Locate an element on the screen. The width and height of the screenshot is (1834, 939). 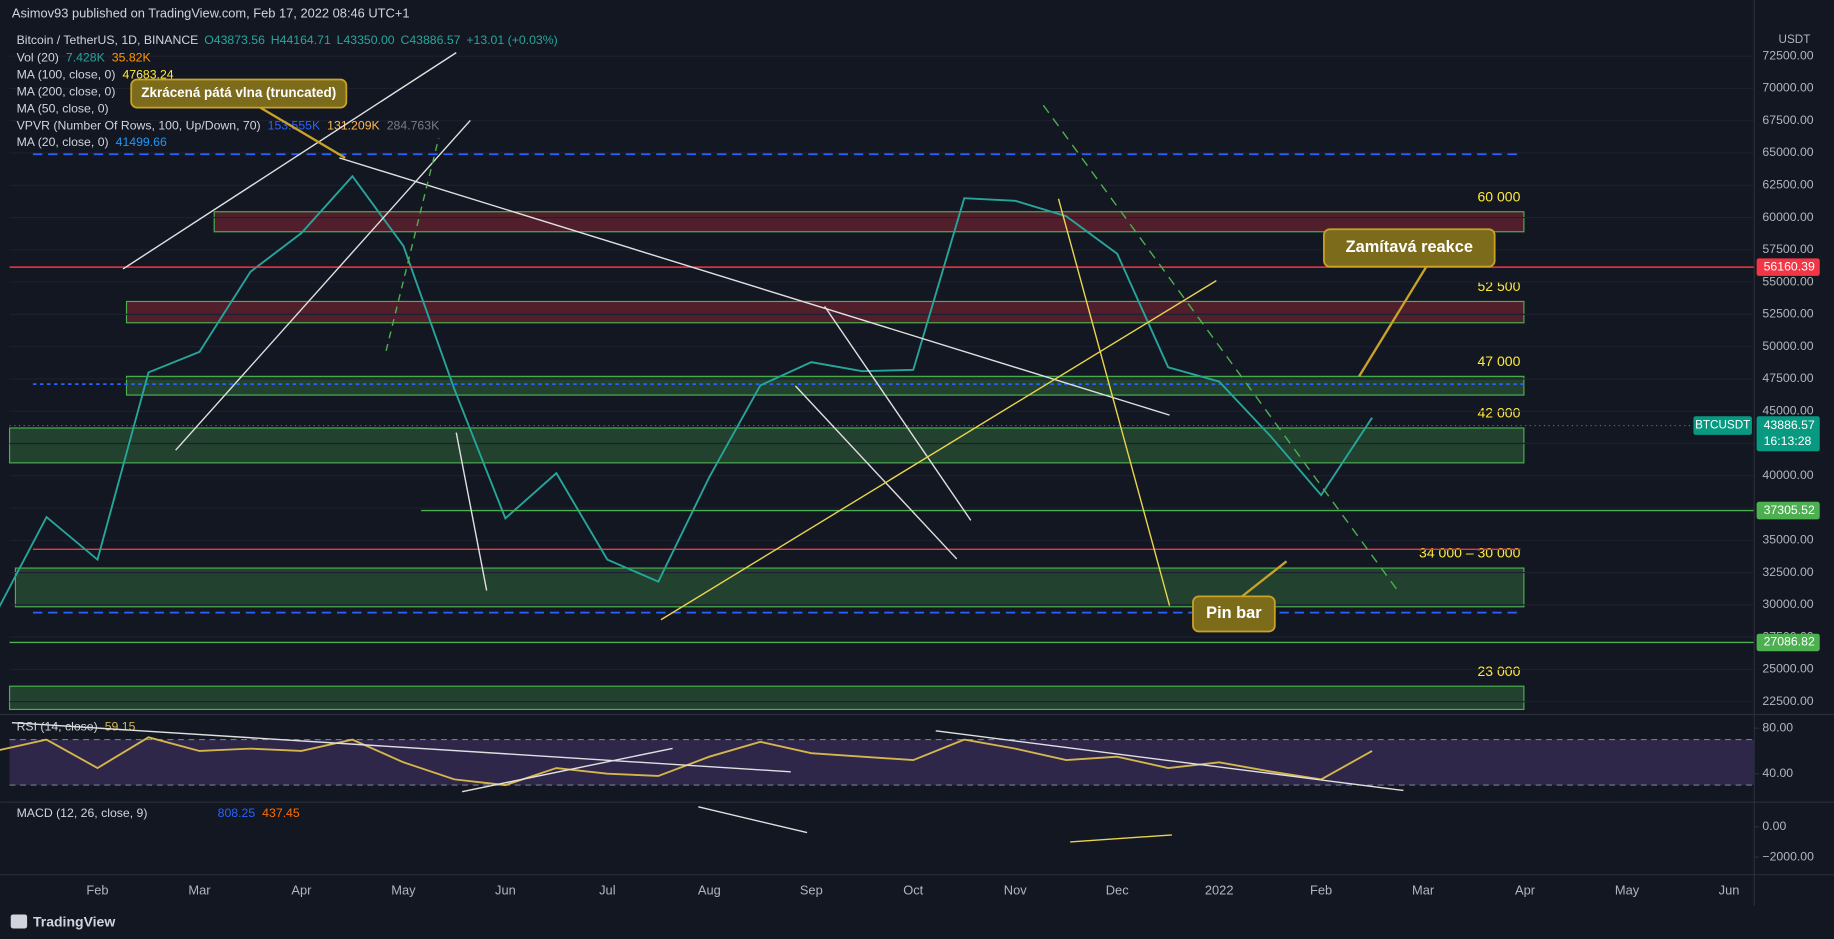
indicator-name: MA (20, close, 0) is located at coordinates (63, 142).